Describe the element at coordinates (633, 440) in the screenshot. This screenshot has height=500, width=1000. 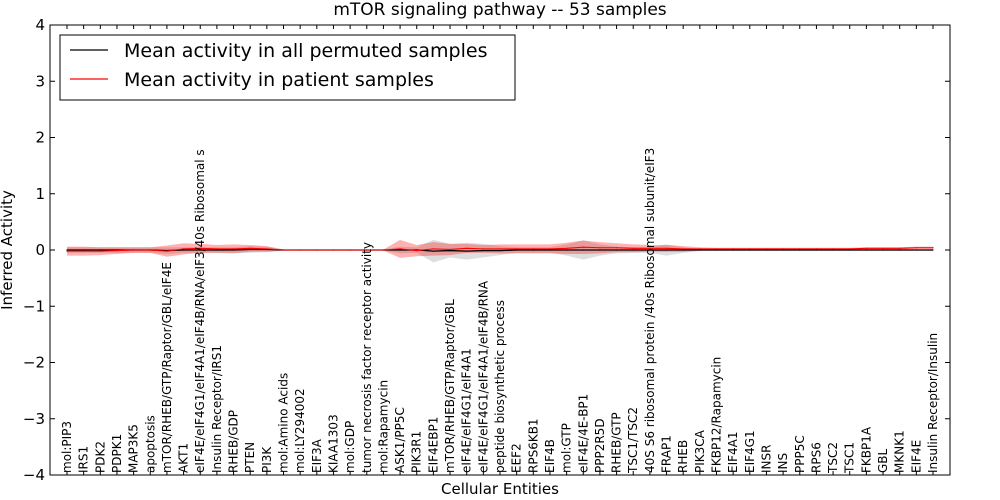
I see `category-label-34: TSC1/TSC2` at that location.